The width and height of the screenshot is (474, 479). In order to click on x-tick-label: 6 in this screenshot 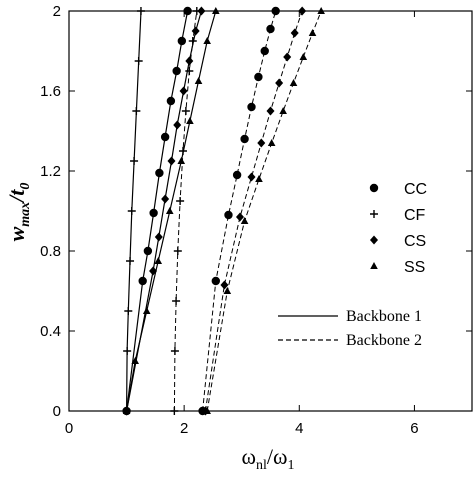, I will do `click(414, 428)`.